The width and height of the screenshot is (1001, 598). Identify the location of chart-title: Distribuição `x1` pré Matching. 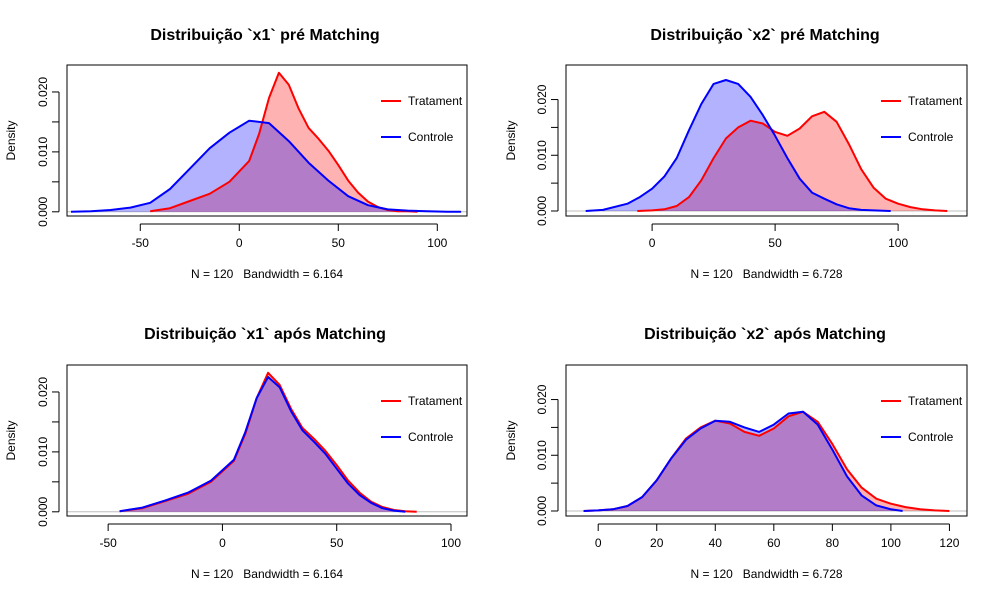
(264, 35).